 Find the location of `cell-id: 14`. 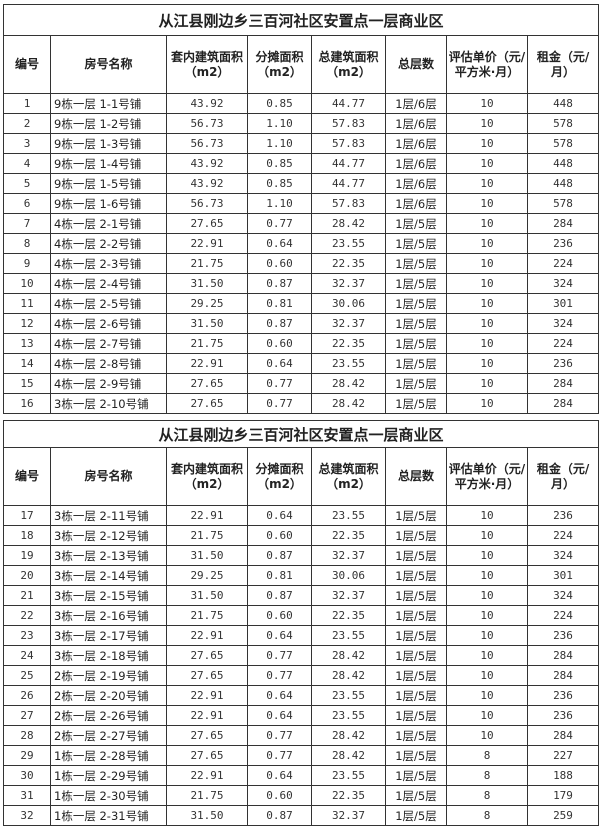

cell-id: 14 is located at coordinates (27, 363).